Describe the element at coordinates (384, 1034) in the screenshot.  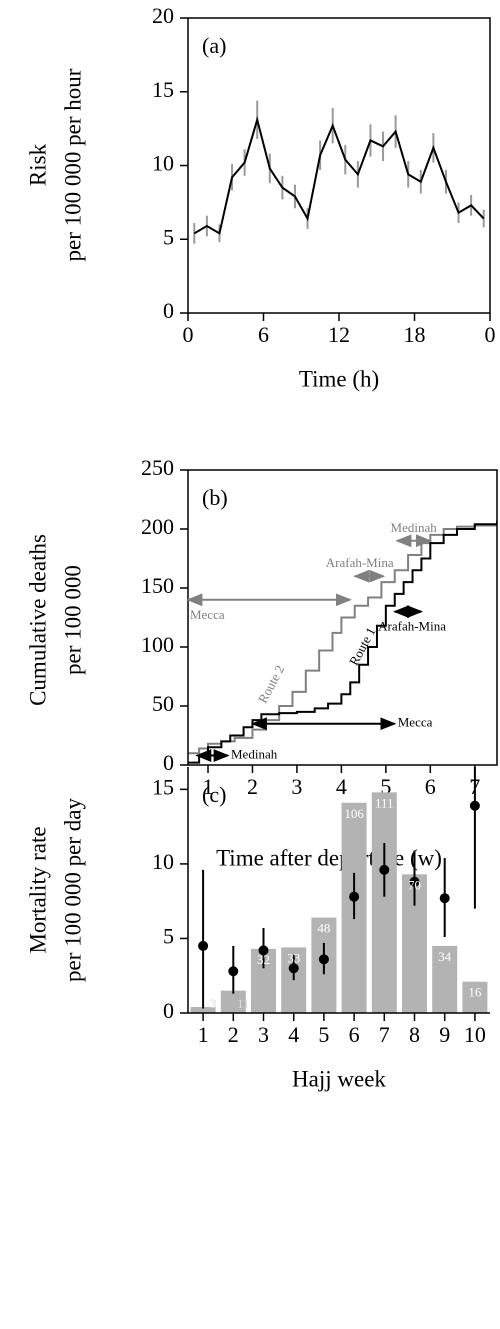
I see `x-tick-label: 7` at that location.